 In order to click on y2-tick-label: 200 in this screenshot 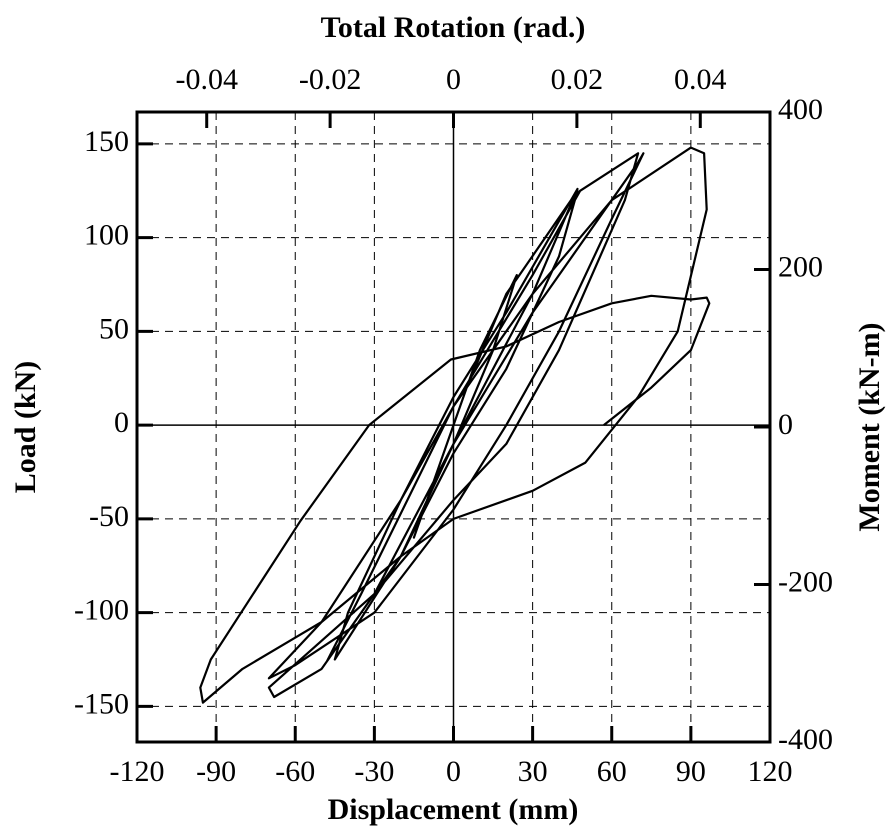, I will do `click(800, 266)`.